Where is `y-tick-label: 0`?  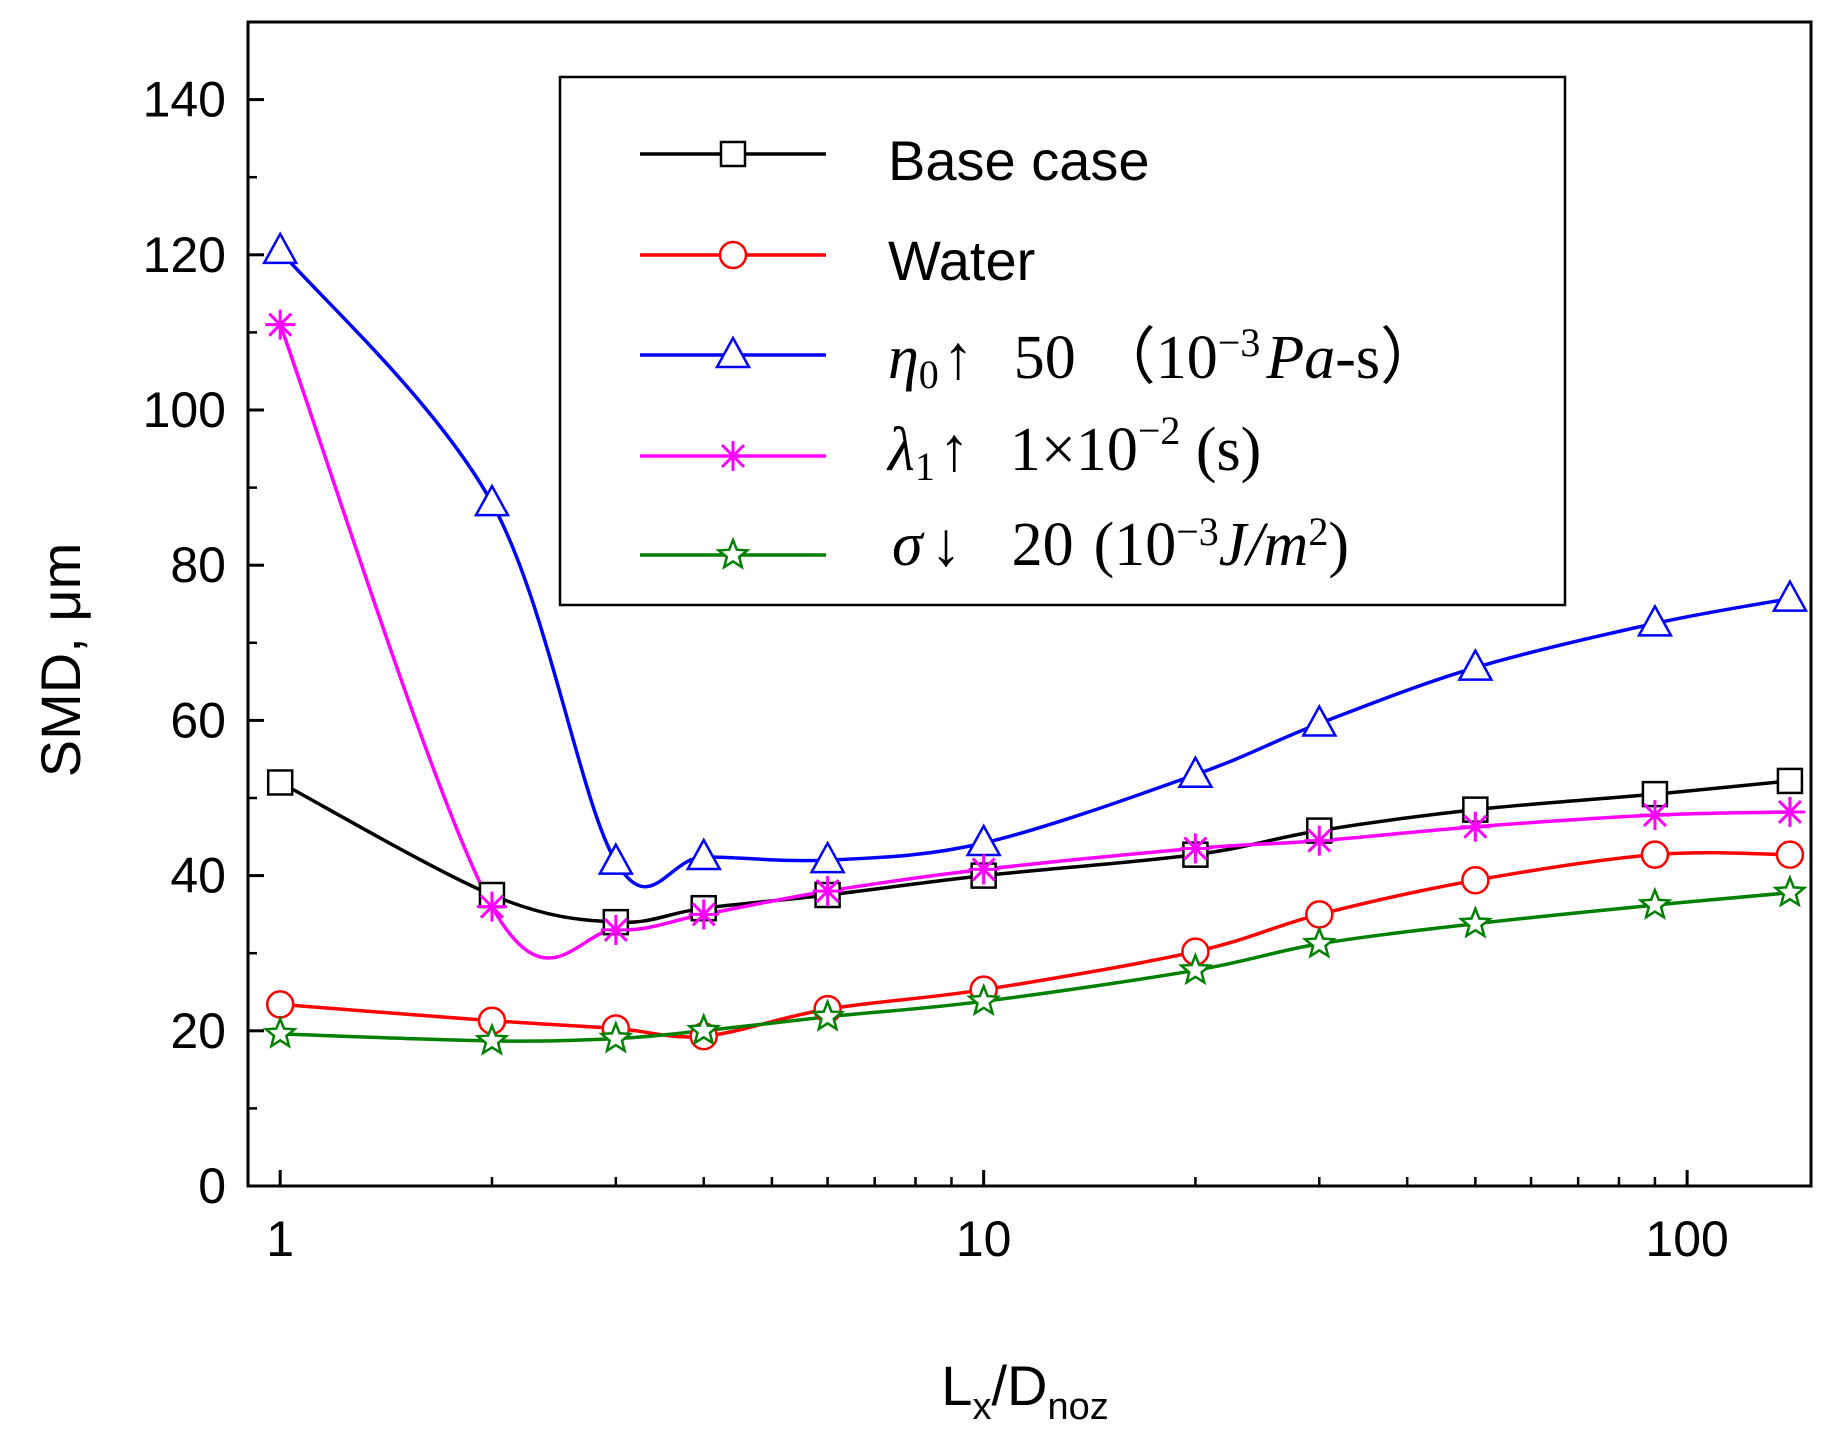 y-tick-label: 0 is located at coordinates (212, 1186).